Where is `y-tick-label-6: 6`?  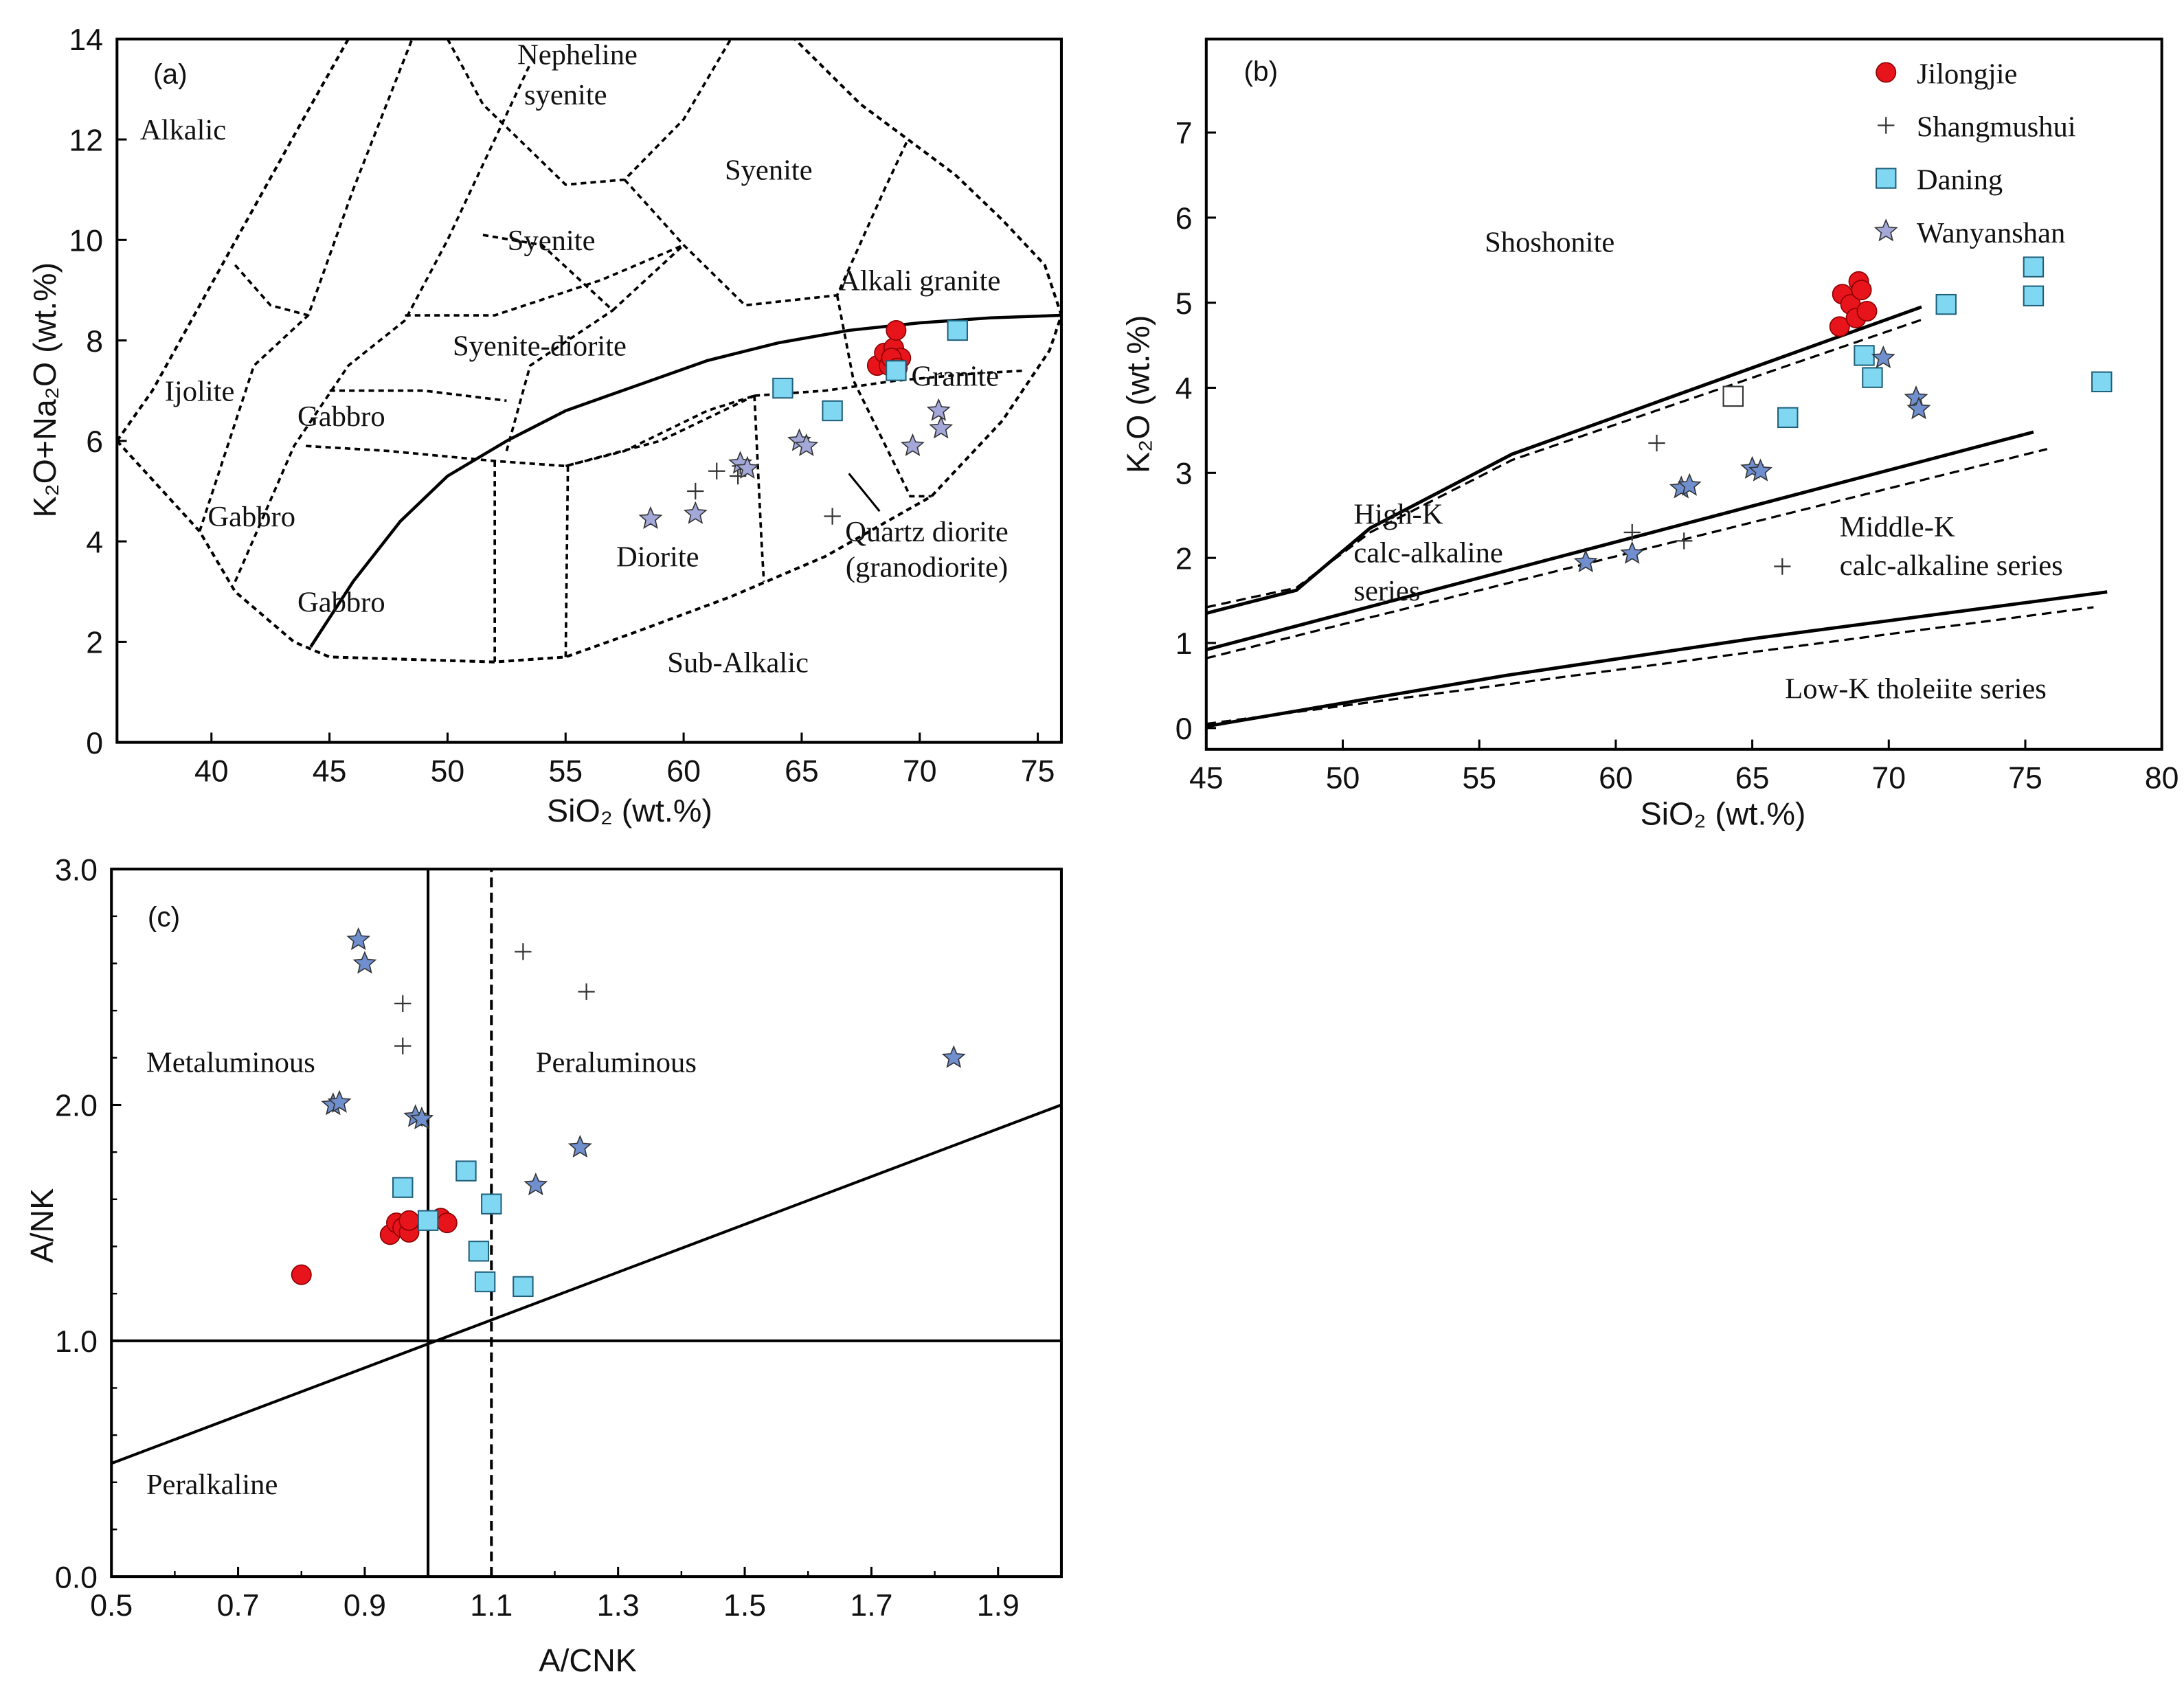
y-tick-label-6: 6 is located at coordinates (1184, 219).